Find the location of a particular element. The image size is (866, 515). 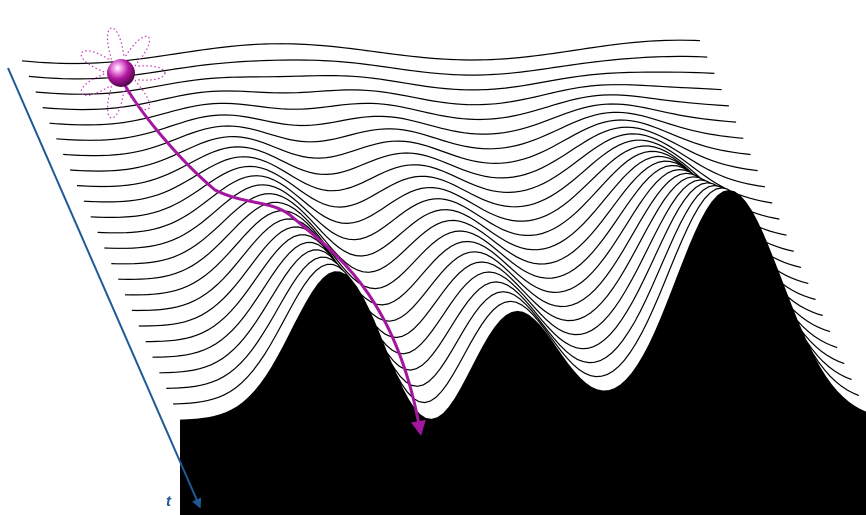

particle-ball is located at coordinates (121, 73).